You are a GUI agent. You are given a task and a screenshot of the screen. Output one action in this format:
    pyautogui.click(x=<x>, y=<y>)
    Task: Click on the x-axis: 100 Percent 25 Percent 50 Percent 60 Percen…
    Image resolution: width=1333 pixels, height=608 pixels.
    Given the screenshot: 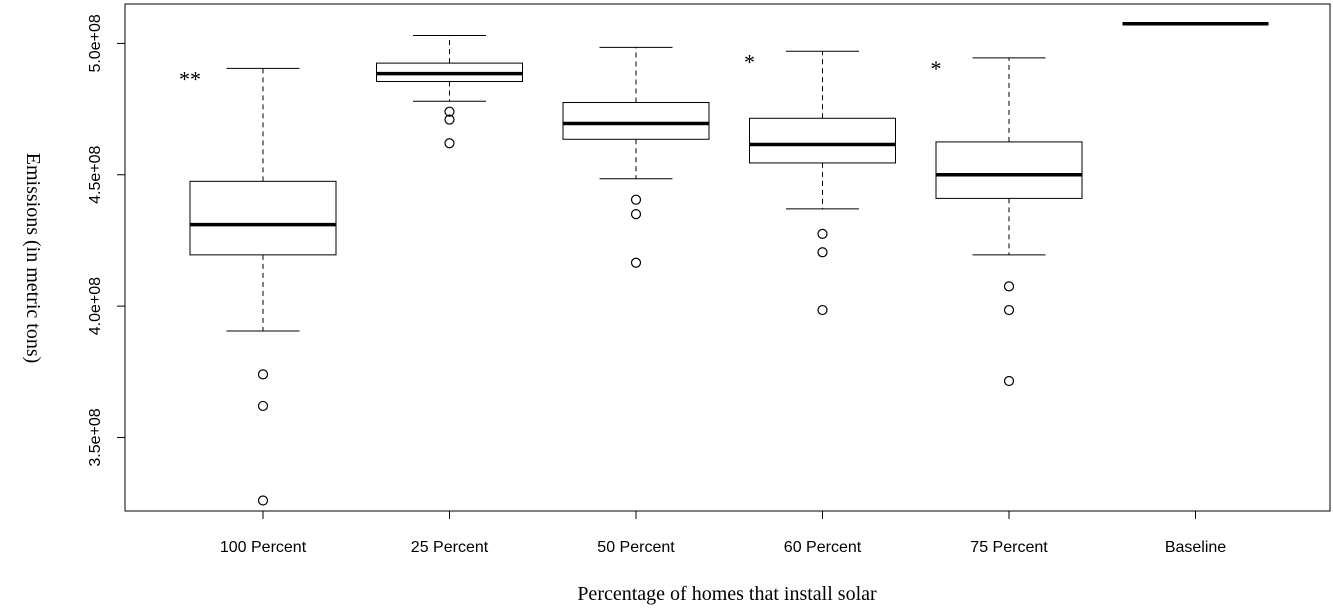 What is the action you would take?
    pyautogui.click(x=723, y=533)
    